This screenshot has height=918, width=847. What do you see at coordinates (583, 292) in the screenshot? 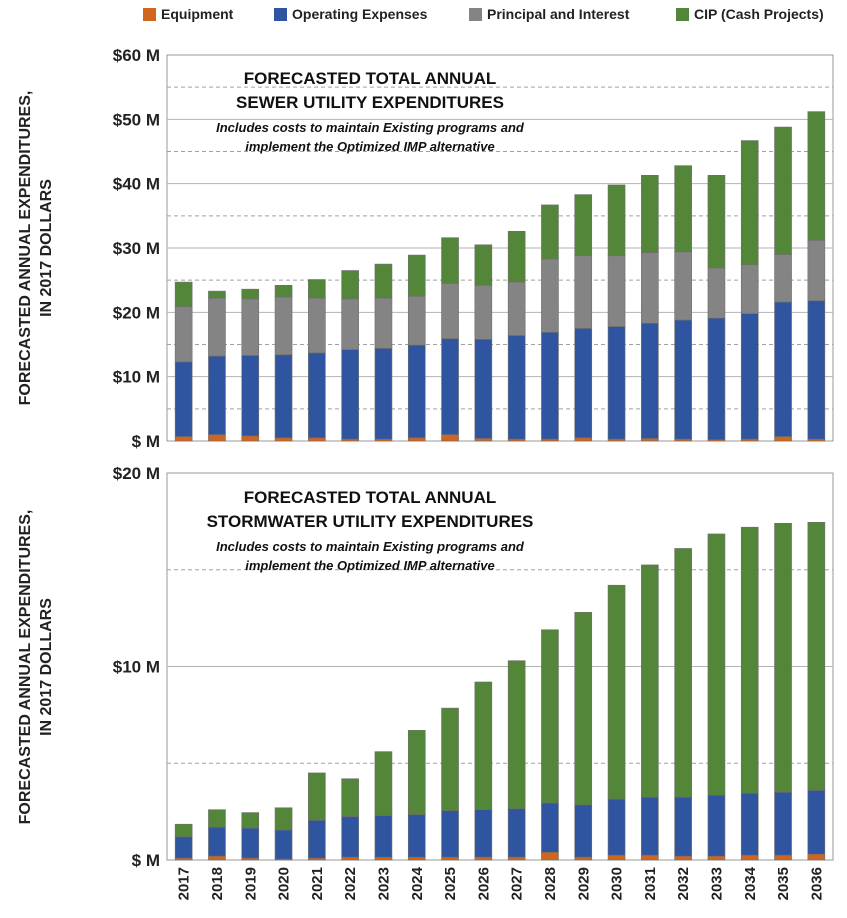
I see `sewer-bar-principal-and-interest-2029` at bounding box center [583, 292].